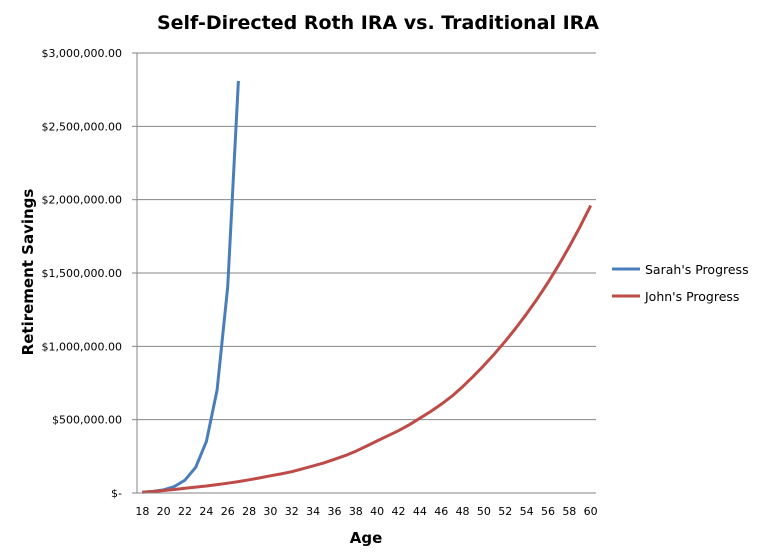 The image size is (760, 552). What do you see at coordinates (82, 273) in the screenshot?
I see `y-tick-label: $1,500,000.00` at bounding box center [82, 273].